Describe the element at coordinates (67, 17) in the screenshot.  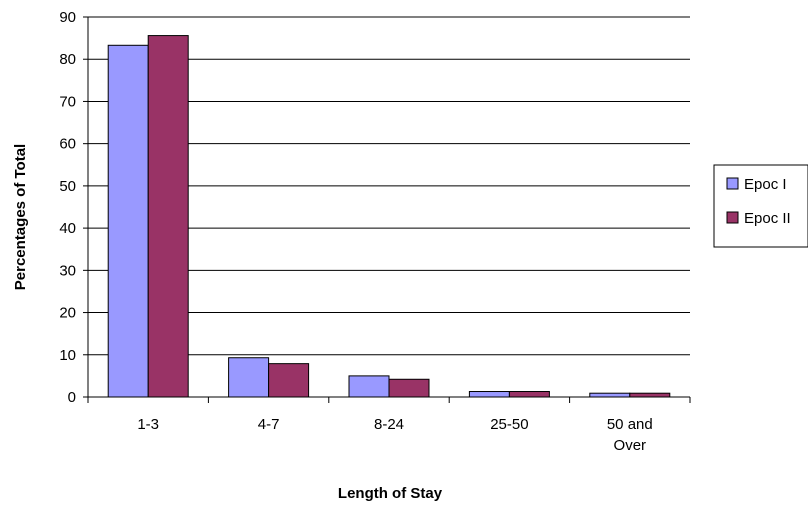
I see `y-tick-label: 90` at that location.